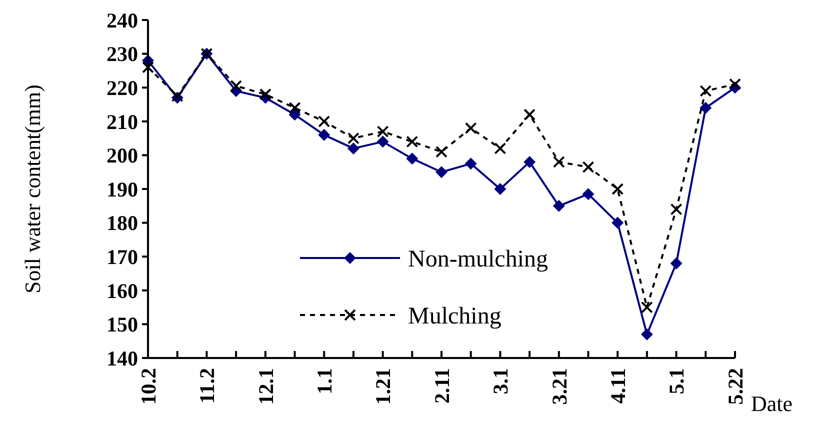 This screenshot has height=431, width=821. Describe the element at coordinates (32, 189) in the screenshot. I see `y-axis-title: Soil water content(mm)` at that location.